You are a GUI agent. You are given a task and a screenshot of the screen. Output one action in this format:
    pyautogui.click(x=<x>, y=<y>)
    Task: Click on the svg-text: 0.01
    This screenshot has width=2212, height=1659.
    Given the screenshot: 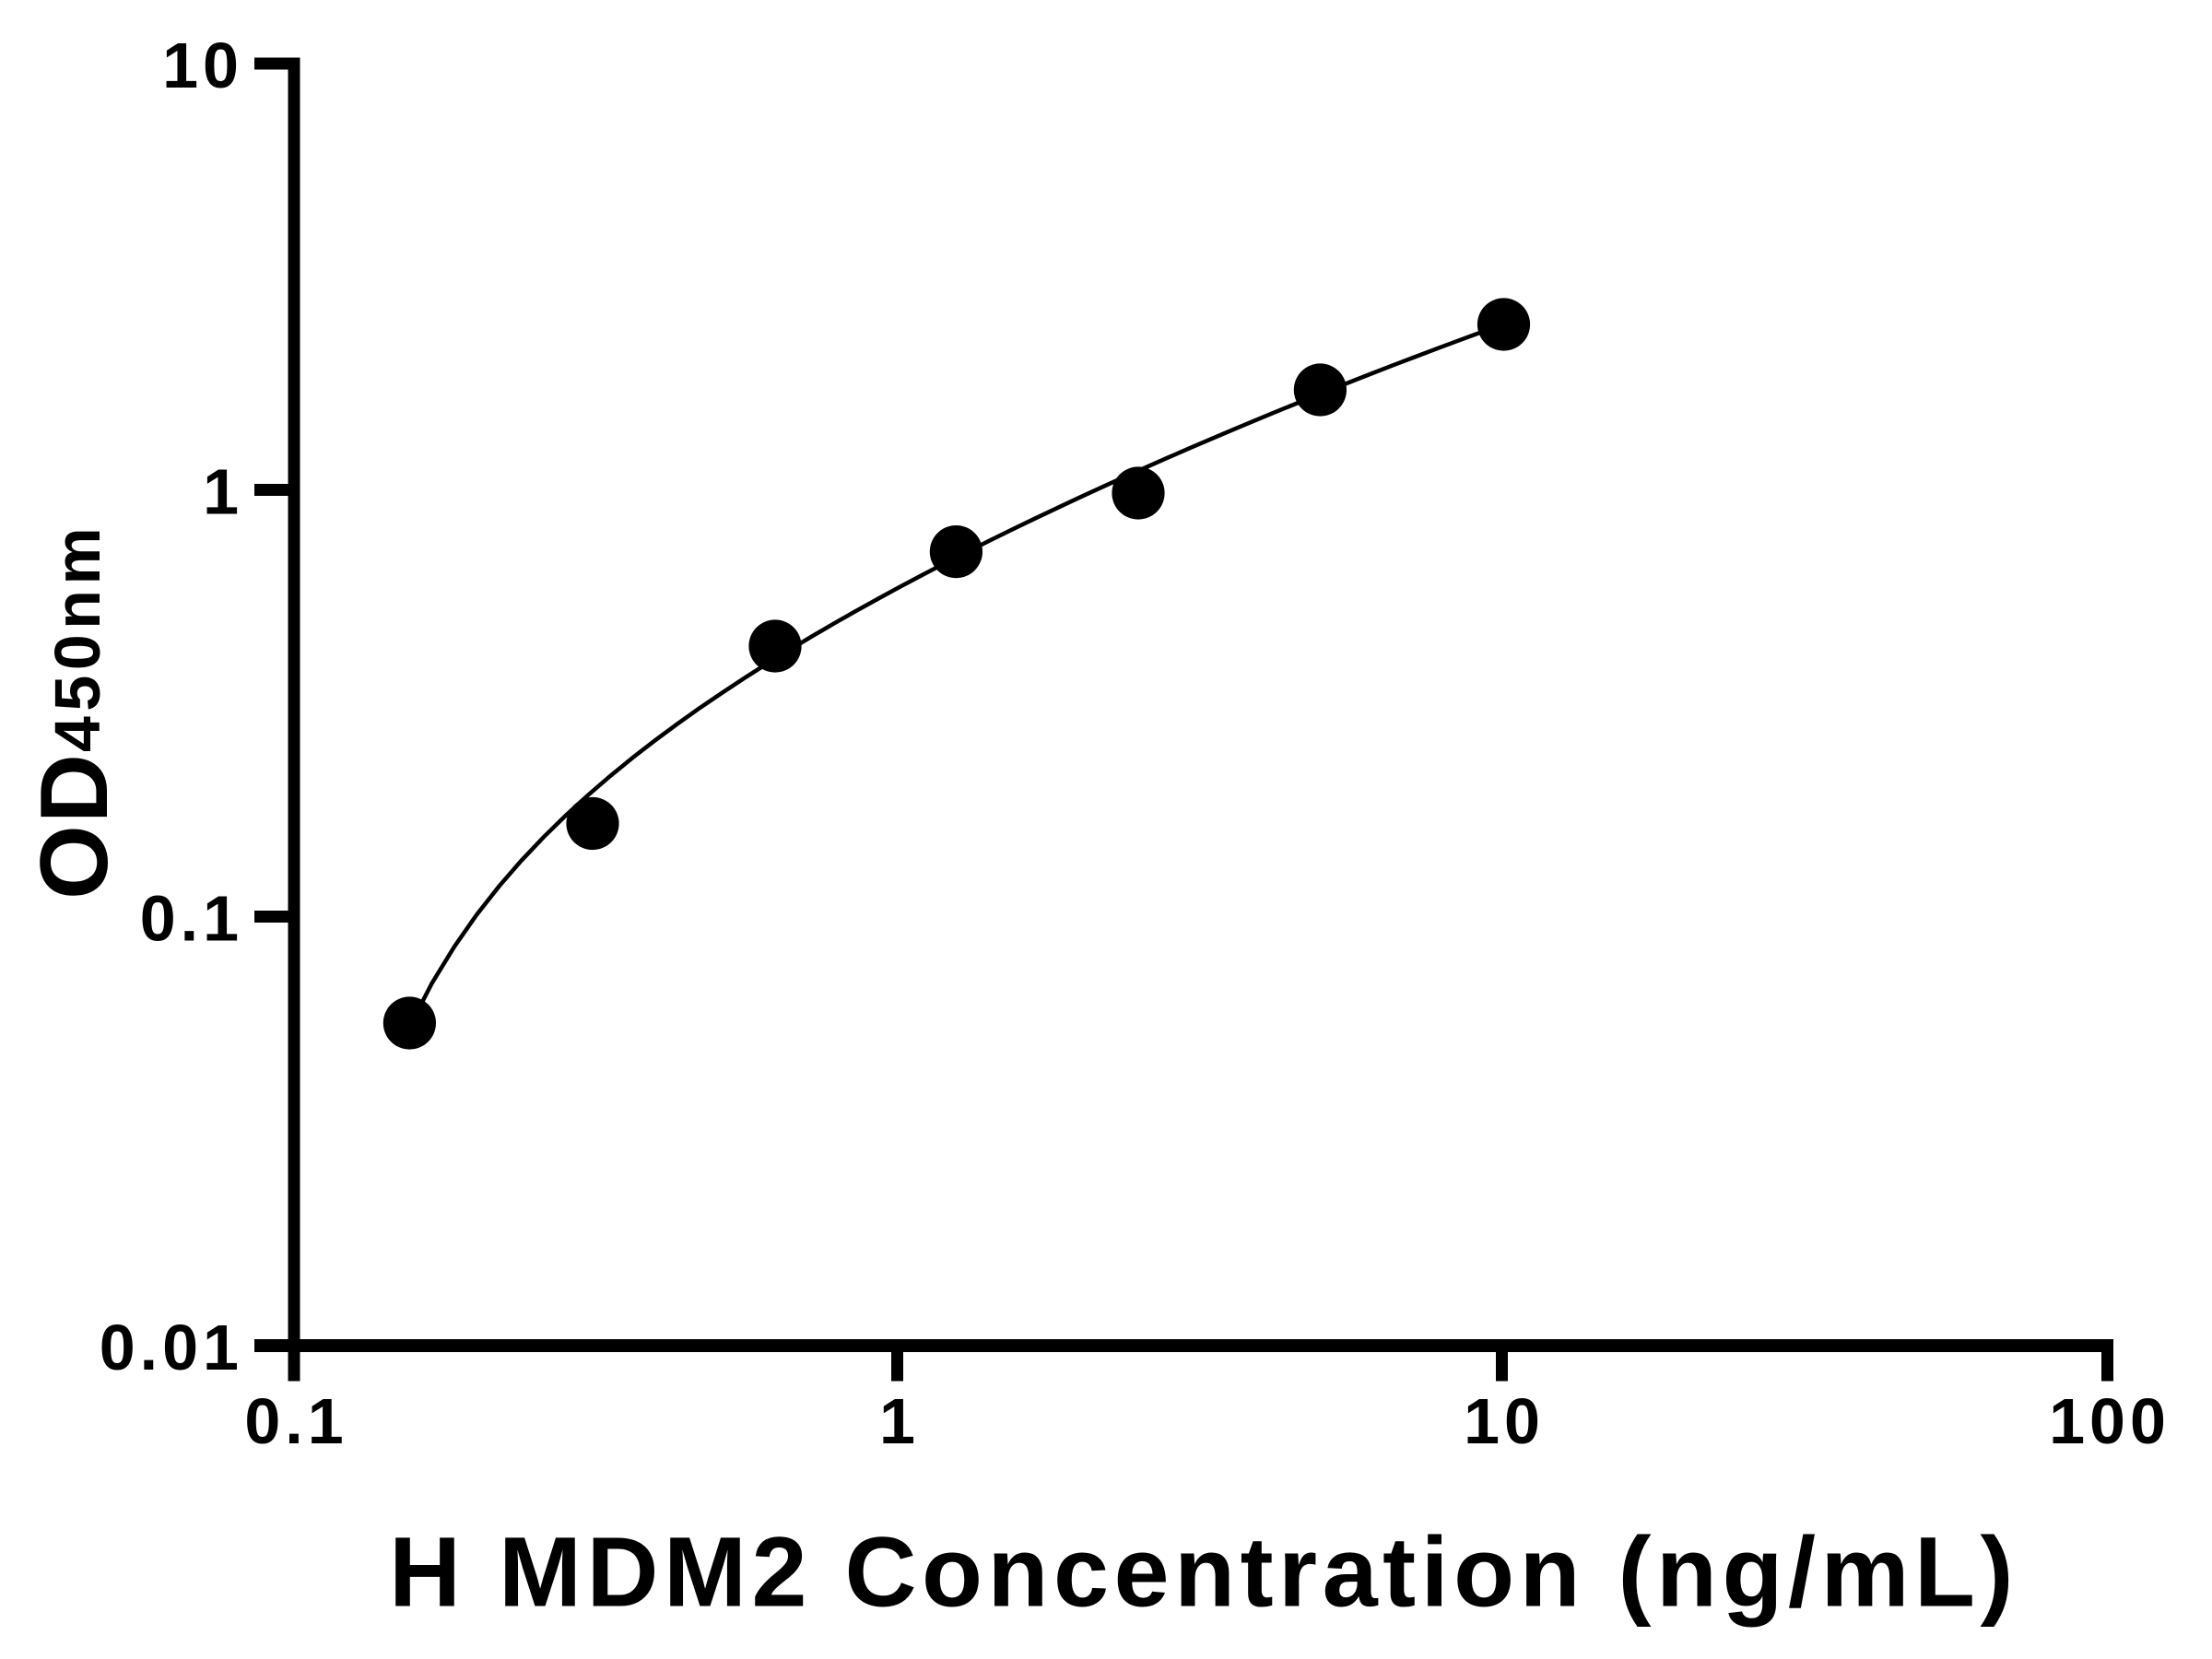 What is the action you would take?
    pyautogui.click(x=171, y=1347)
    